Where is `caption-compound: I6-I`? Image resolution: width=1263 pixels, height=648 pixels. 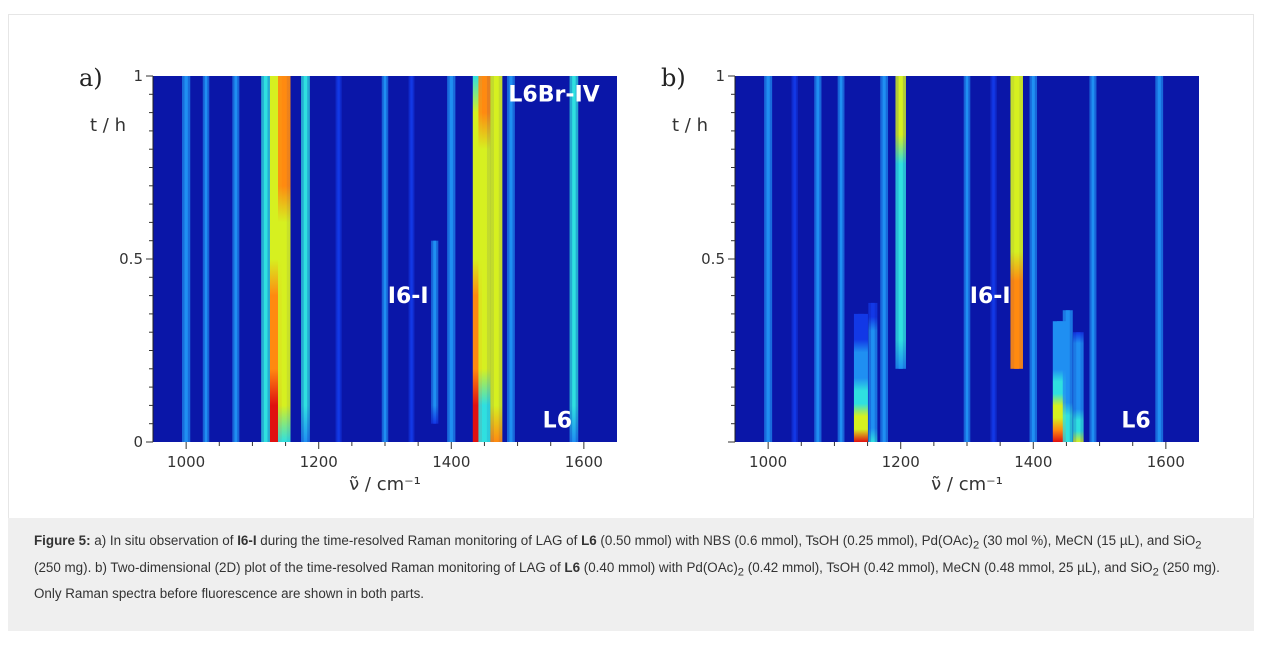 caption-compound: I6-I is located at coordinates (247, 540).